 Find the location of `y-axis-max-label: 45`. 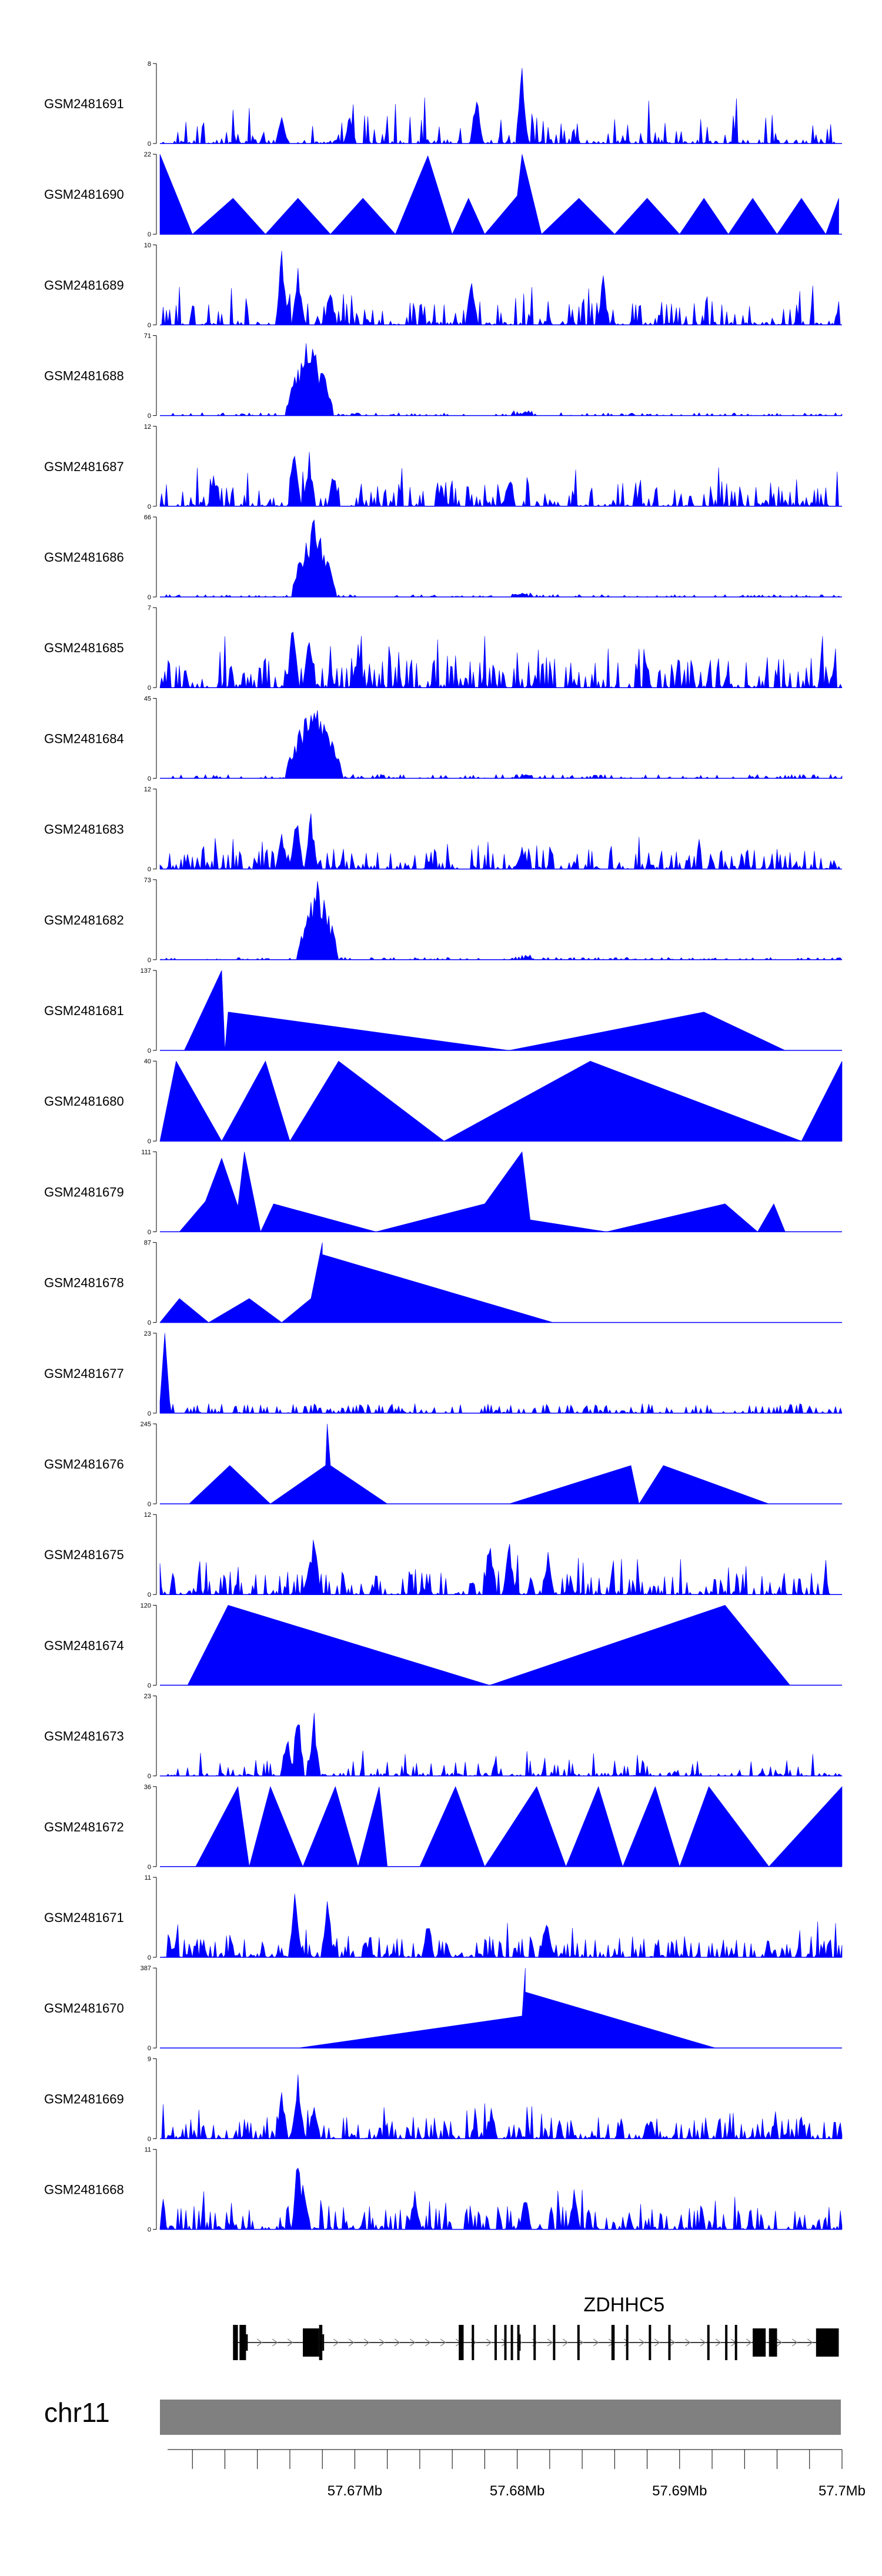

y-axis-max-label: 45 is located at coordinates (147, 698).